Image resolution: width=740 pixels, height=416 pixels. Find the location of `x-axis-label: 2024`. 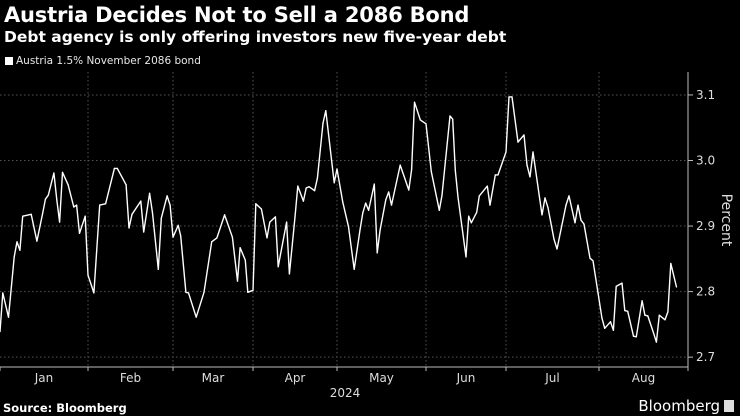

x-axis-label: 2024 is located at coordinates (345, 393).